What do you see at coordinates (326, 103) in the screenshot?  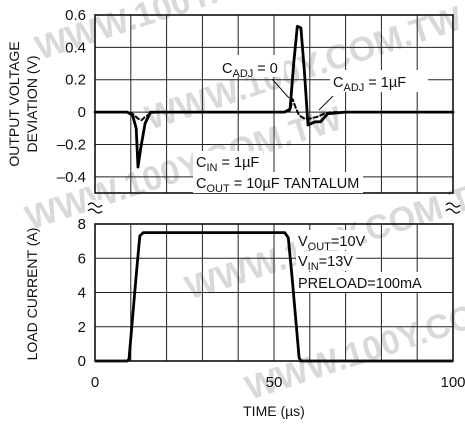 I see `cadj-1uf-leader` at bounding box center [326, 103].